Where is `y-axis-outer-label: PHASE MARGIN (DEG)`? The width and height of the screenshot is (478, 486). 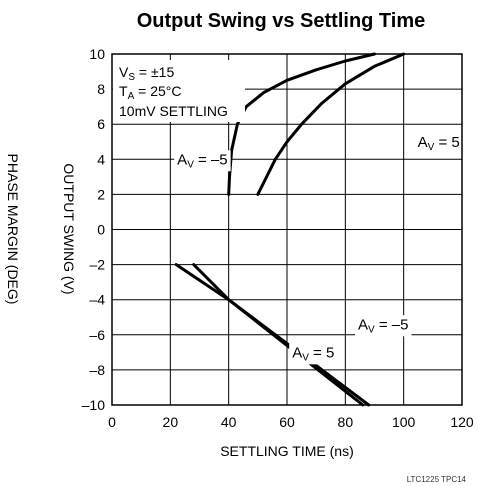
y-axis-outer-label: PHASE MARGIN (DEG) is located at coordinates (13, 229).